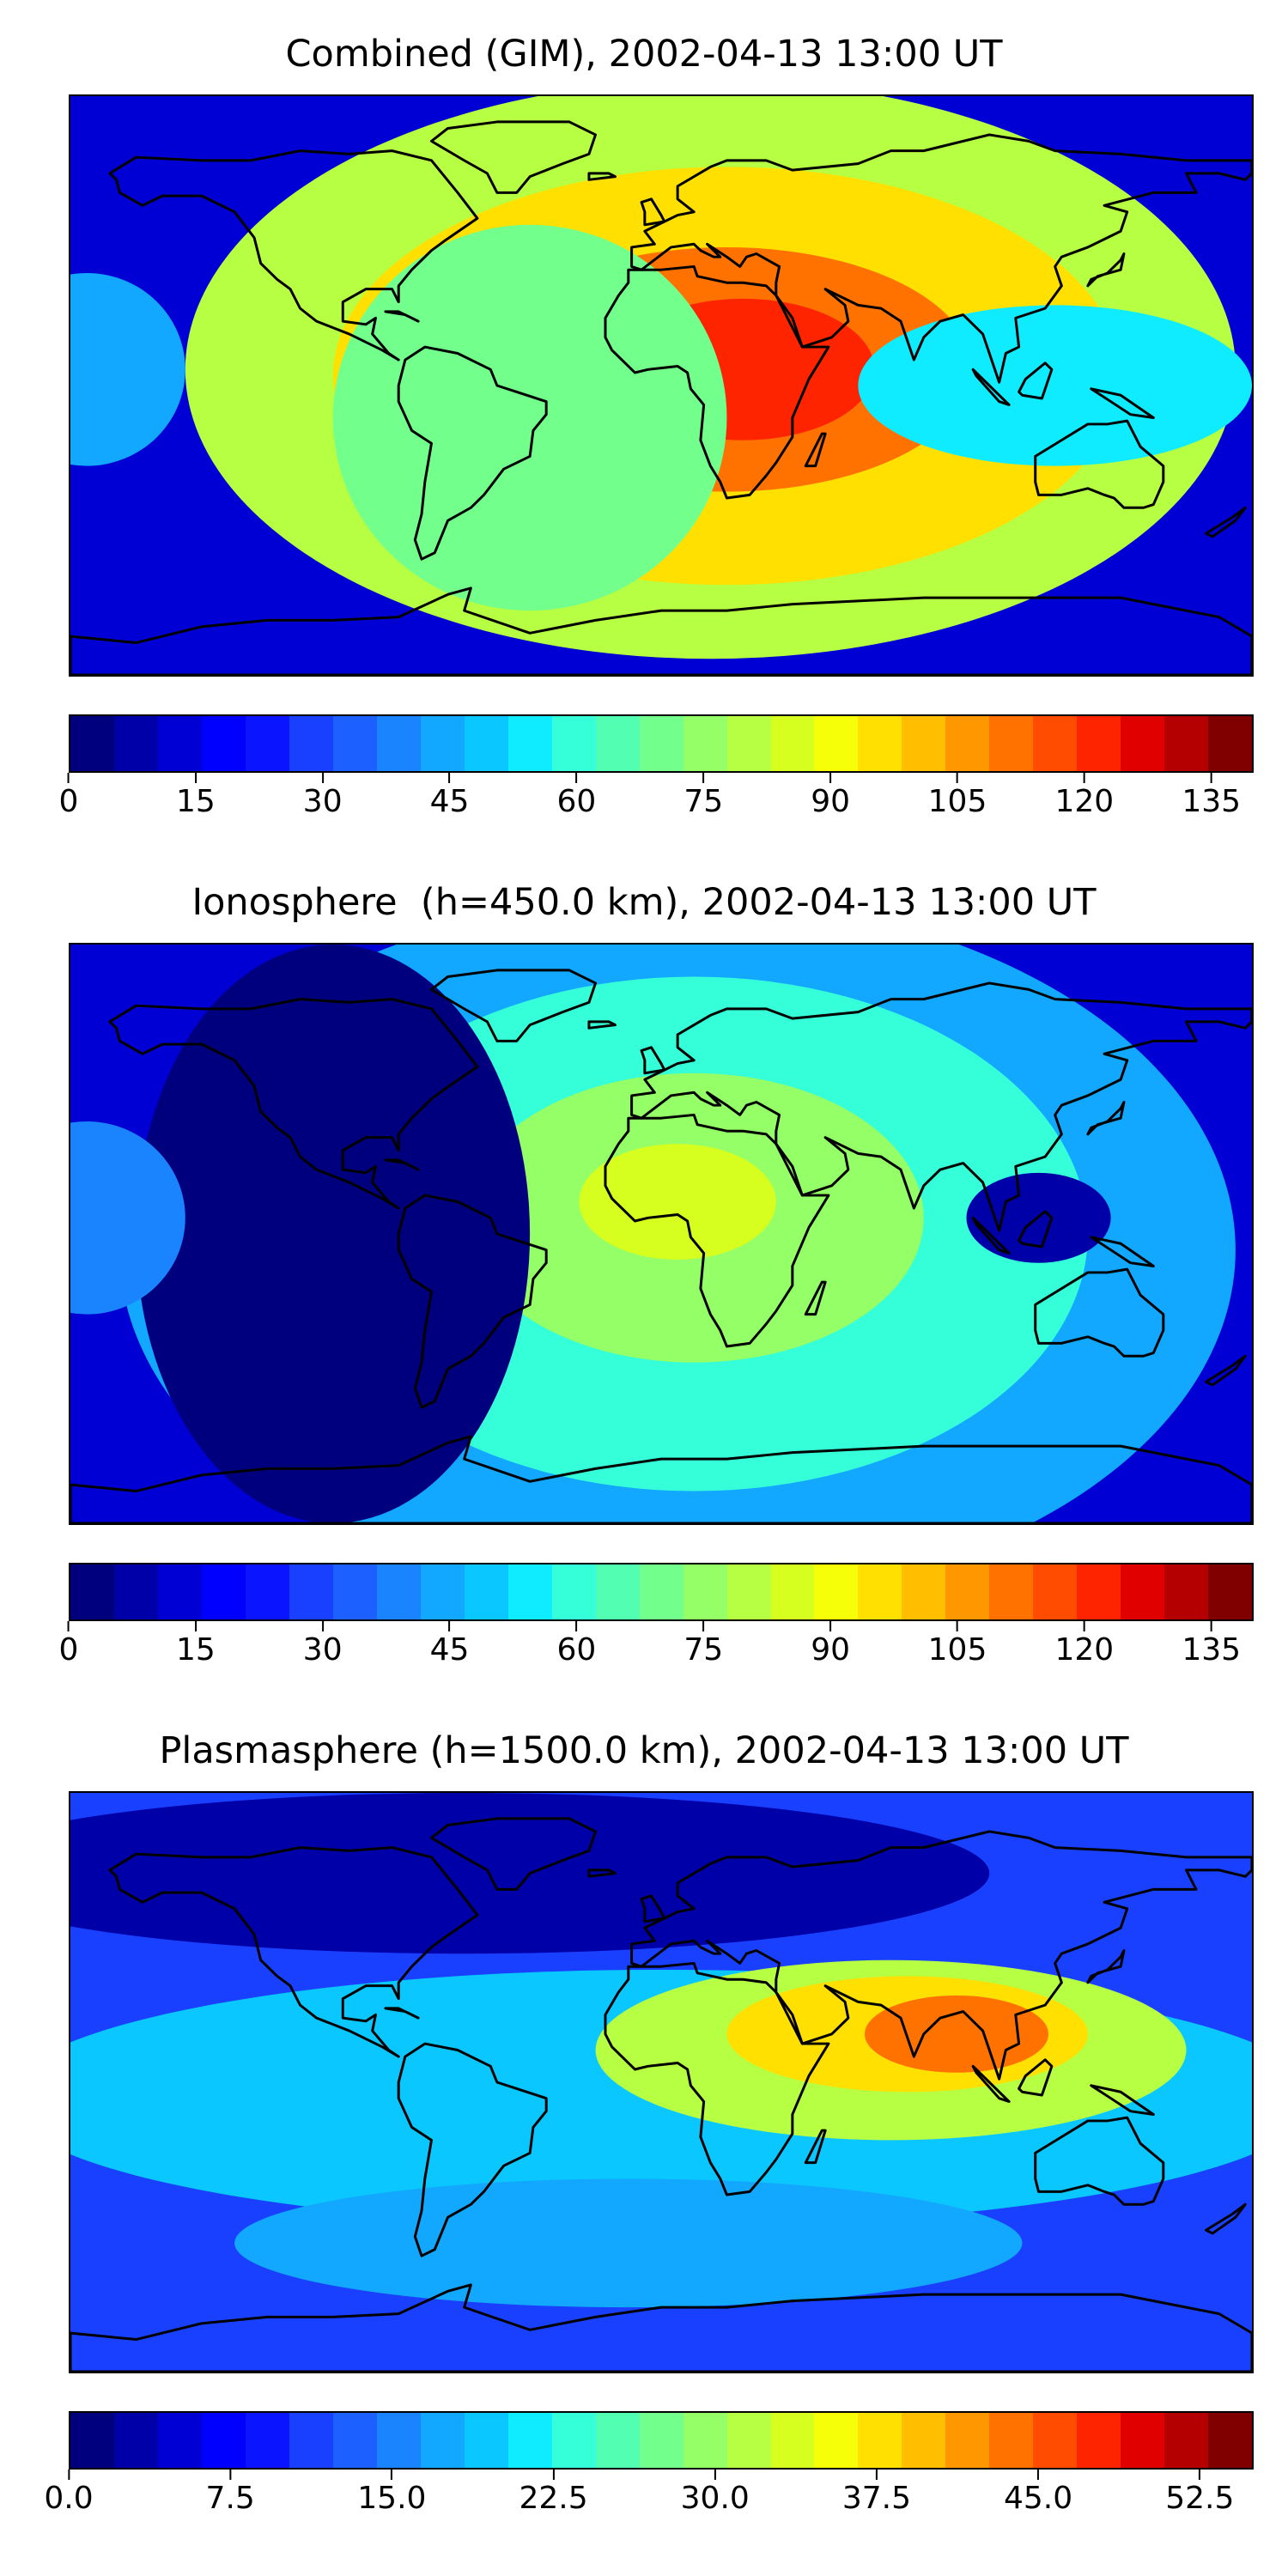 This screenshot has width=1288, height=2576. I want to click on colorbar-tick: 105, so click(958, 1645).